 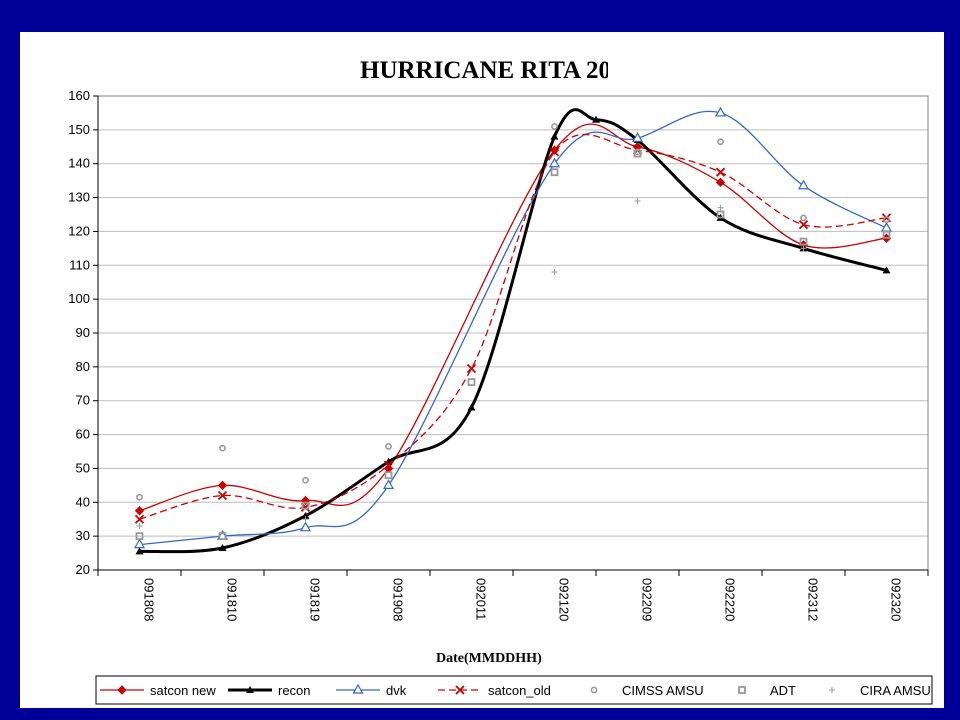 I want to click on y-tick-label: 100, so click(x=79, y=298).